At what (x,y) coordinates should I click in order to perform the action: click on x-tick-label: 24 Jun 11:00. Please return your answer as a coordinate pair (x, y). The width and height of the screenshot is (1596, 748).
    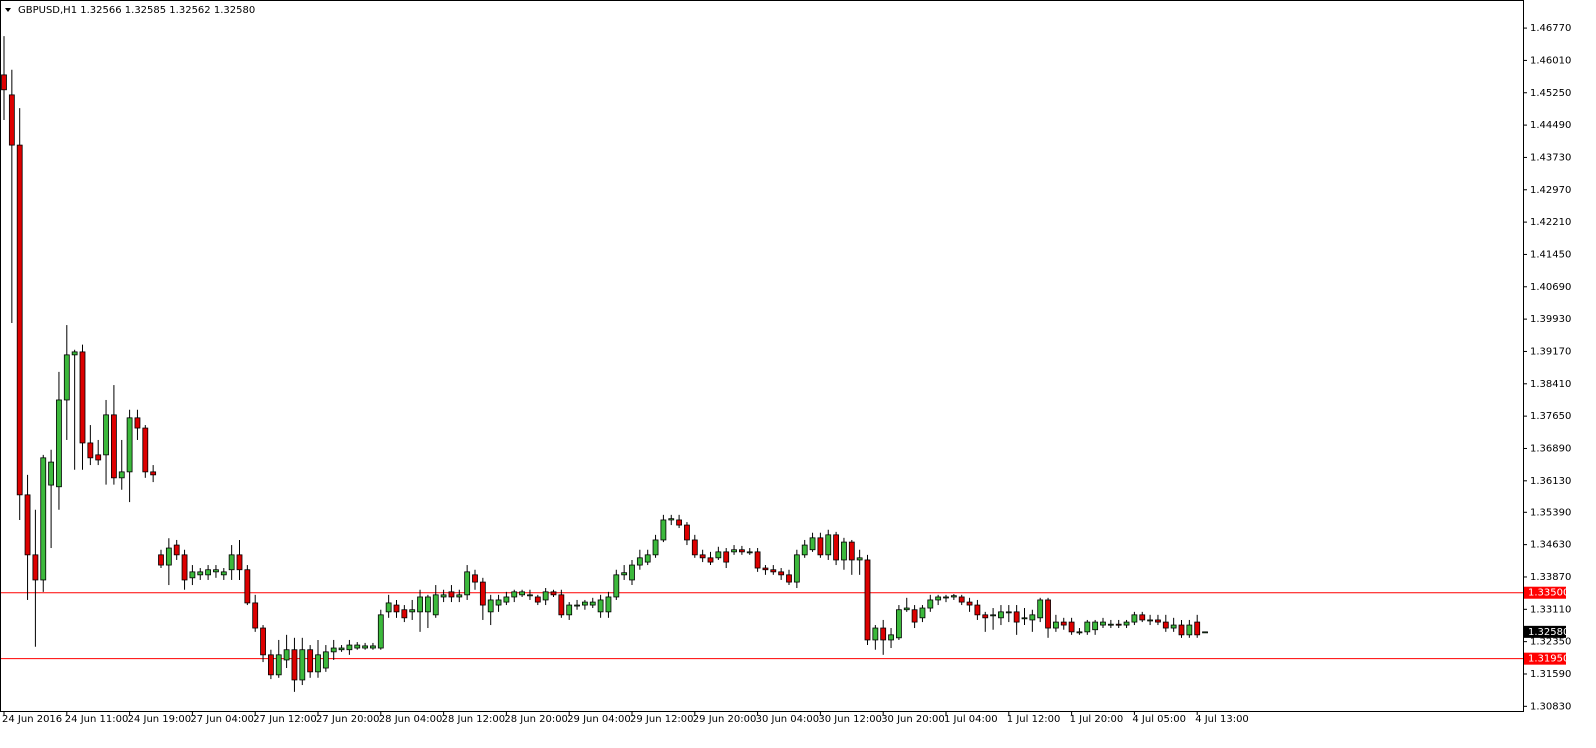
    Looking at the image, I should click on (97, 719).